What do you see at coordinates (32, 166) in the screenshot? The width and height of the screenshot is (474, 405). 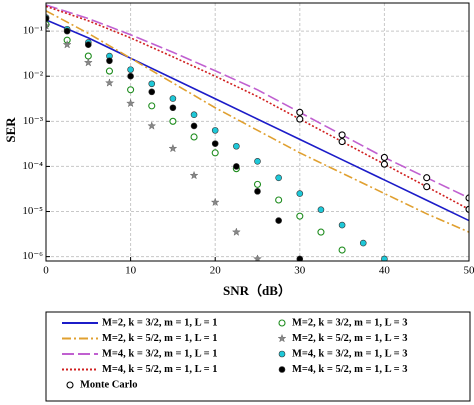 I see `y-tick-label: 10⁻⁴` at bounding box center [32, 166].